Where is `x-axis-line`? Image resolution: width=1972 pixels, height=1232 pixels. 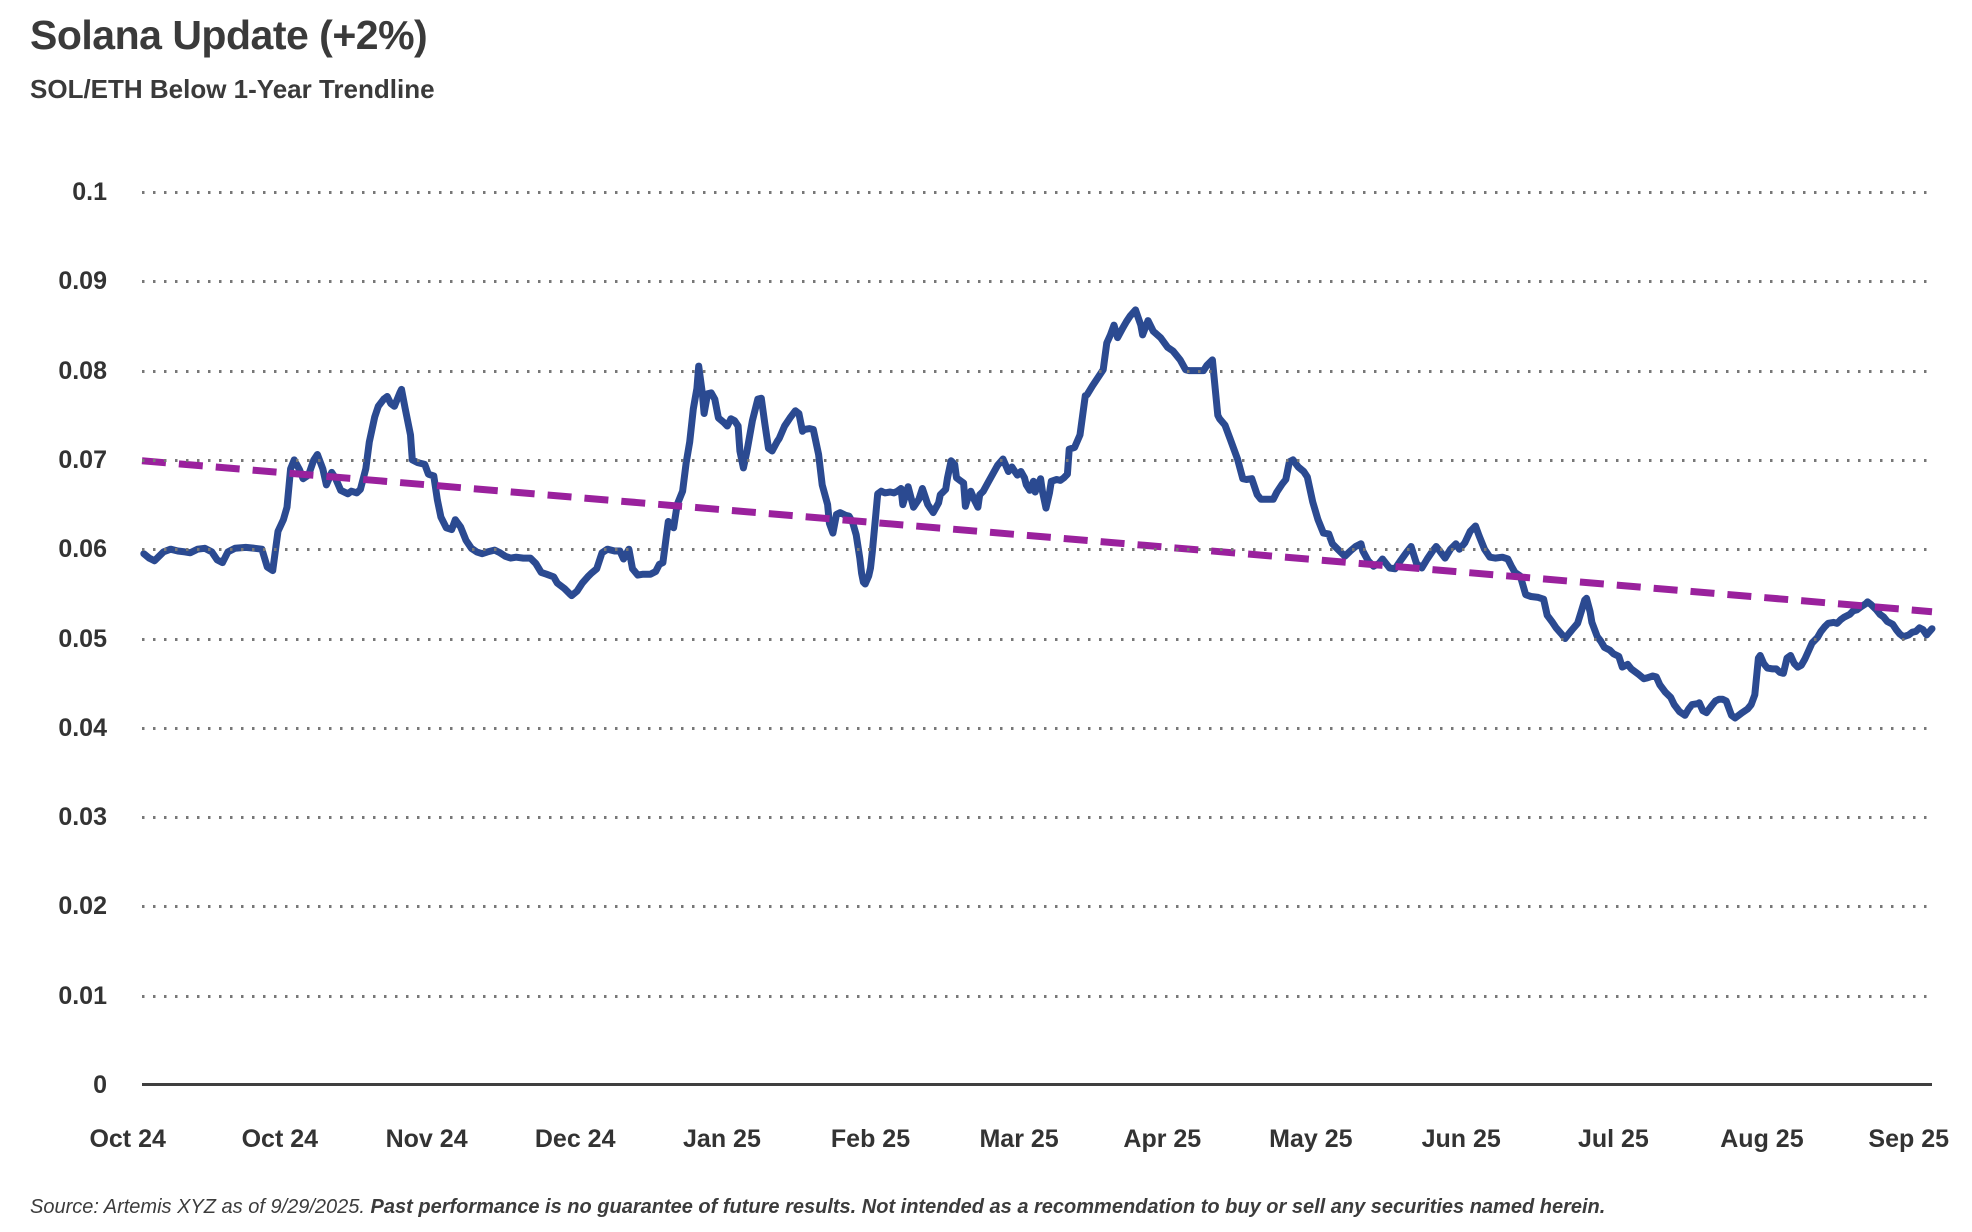
x-axis-line is located at coordinates (1037, 1084).